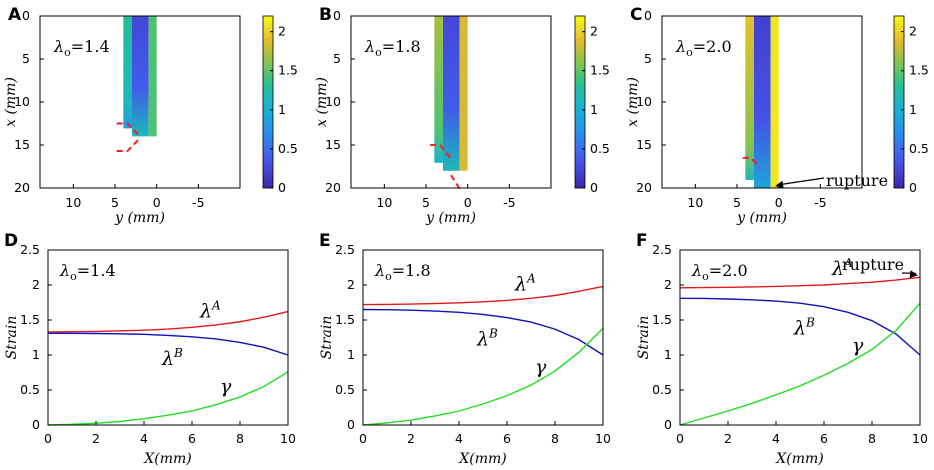  Describe the element at coordinates (913, 274) in the screenshot. I see `rupture-arrow-head` at that location.